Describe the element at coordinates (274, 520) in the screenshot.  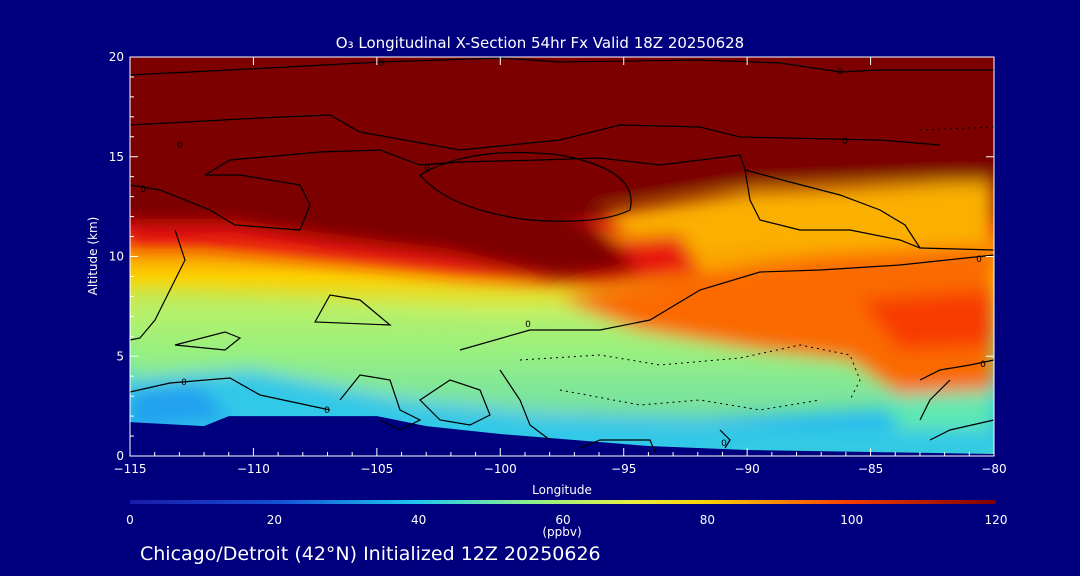
I see `colorbar-tick-label: 20` at that location.